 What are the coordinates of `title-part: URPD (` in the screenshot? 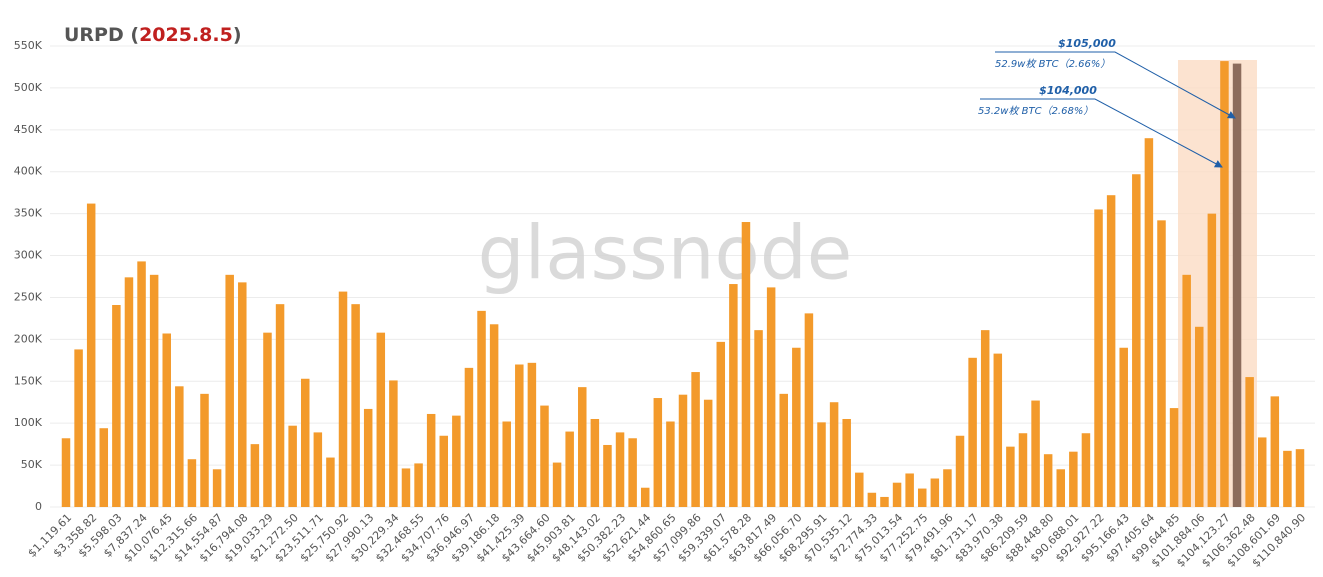 It's located at (101, 35).